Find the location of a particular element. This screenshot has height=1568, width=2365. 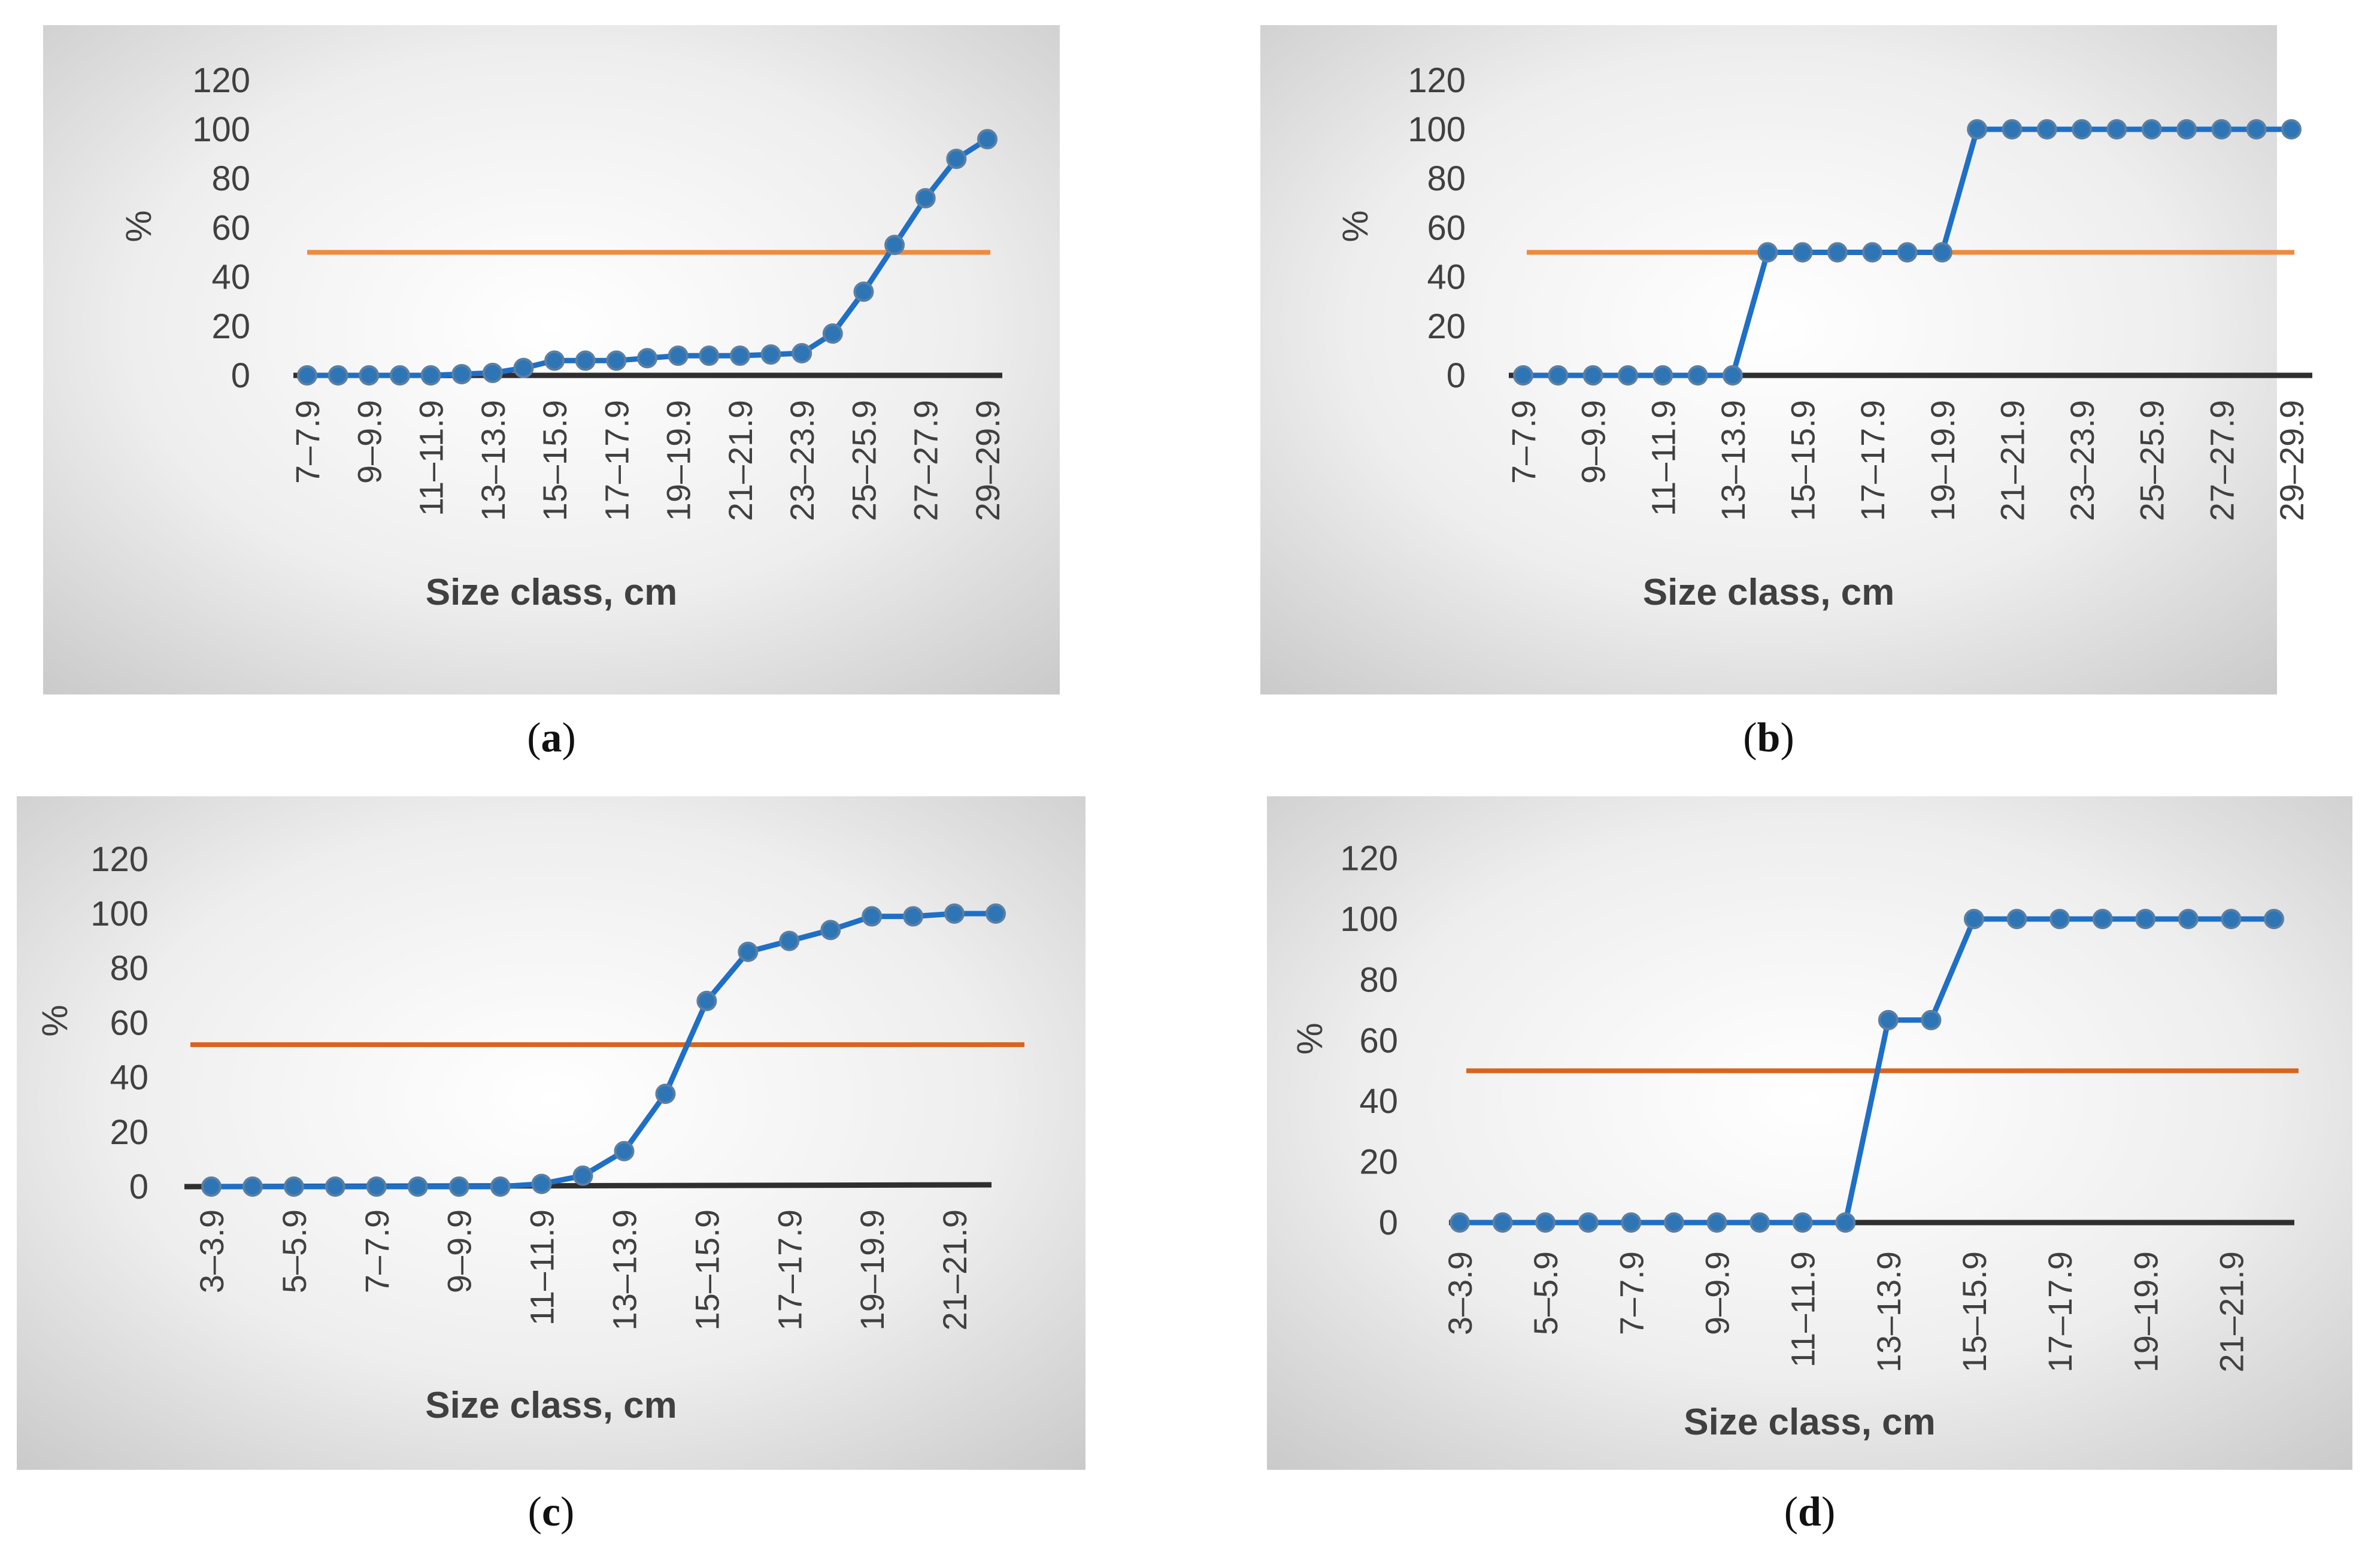

panel-label: (b) is located at coordinates (1768, 738).